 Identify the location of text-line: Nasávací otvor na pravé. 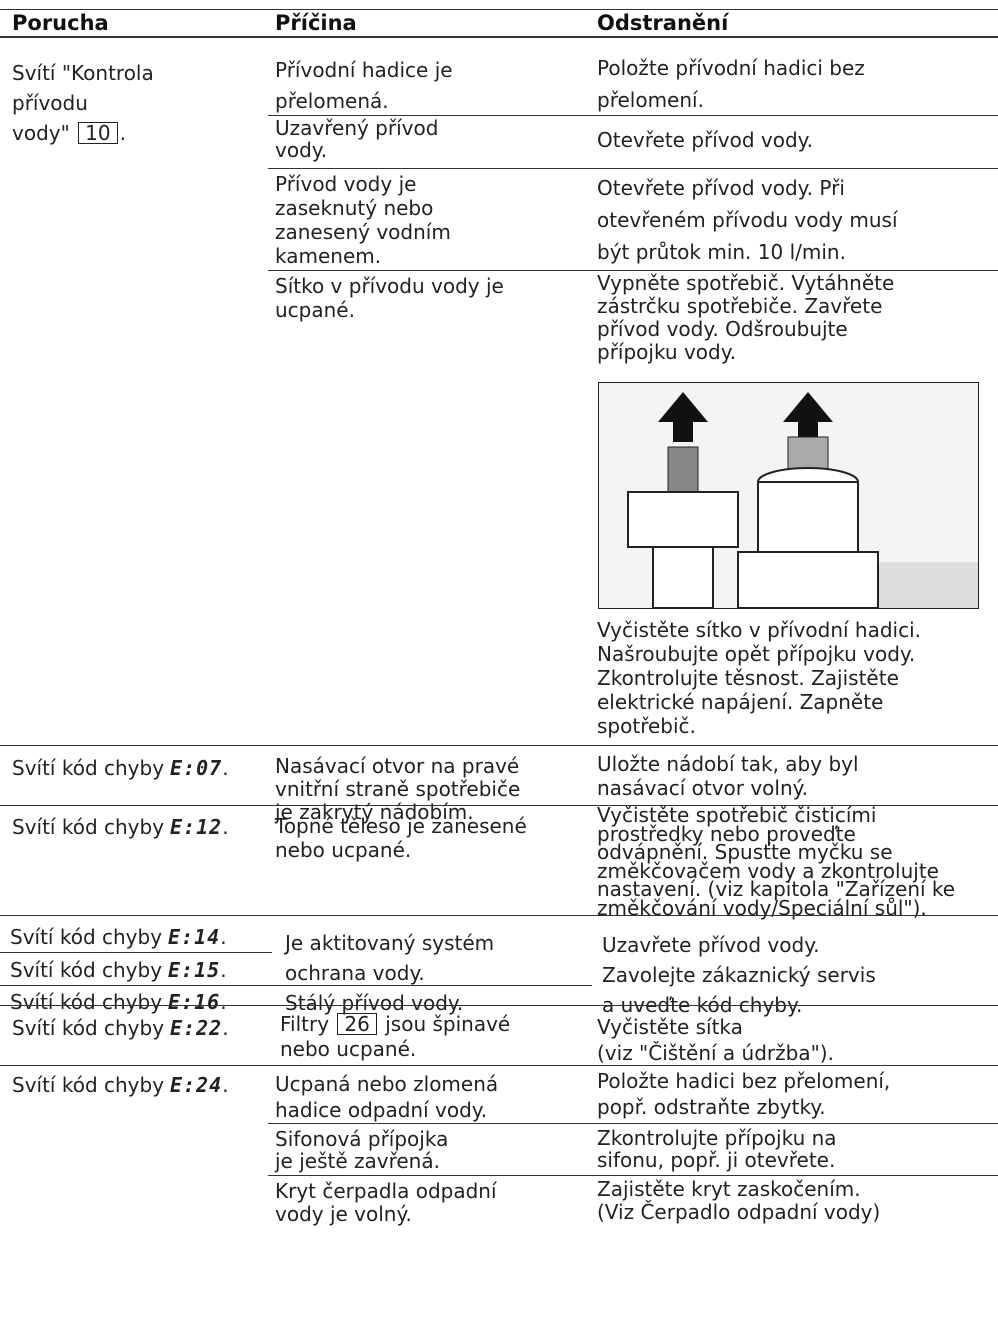
(397, 766).